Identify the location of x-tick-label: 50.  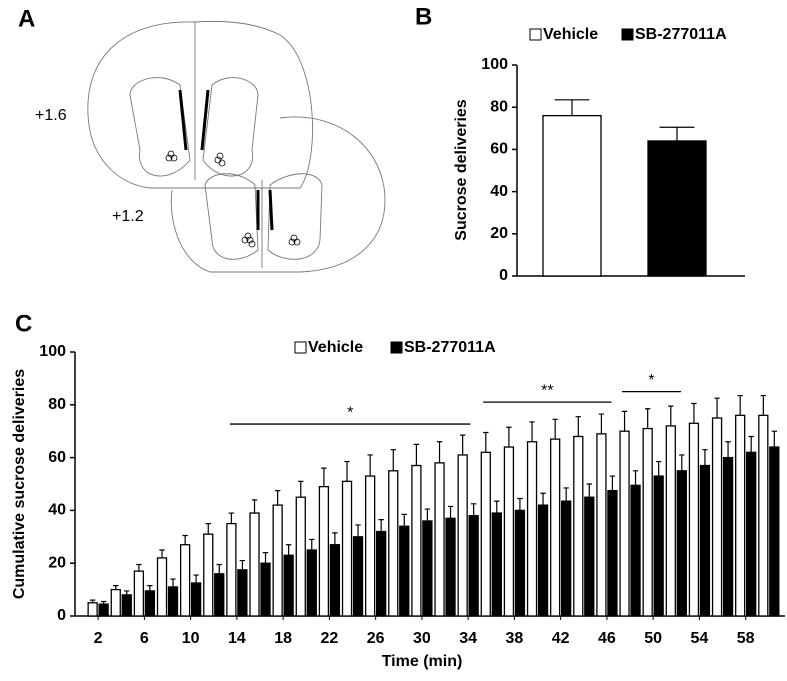
(653, 638).